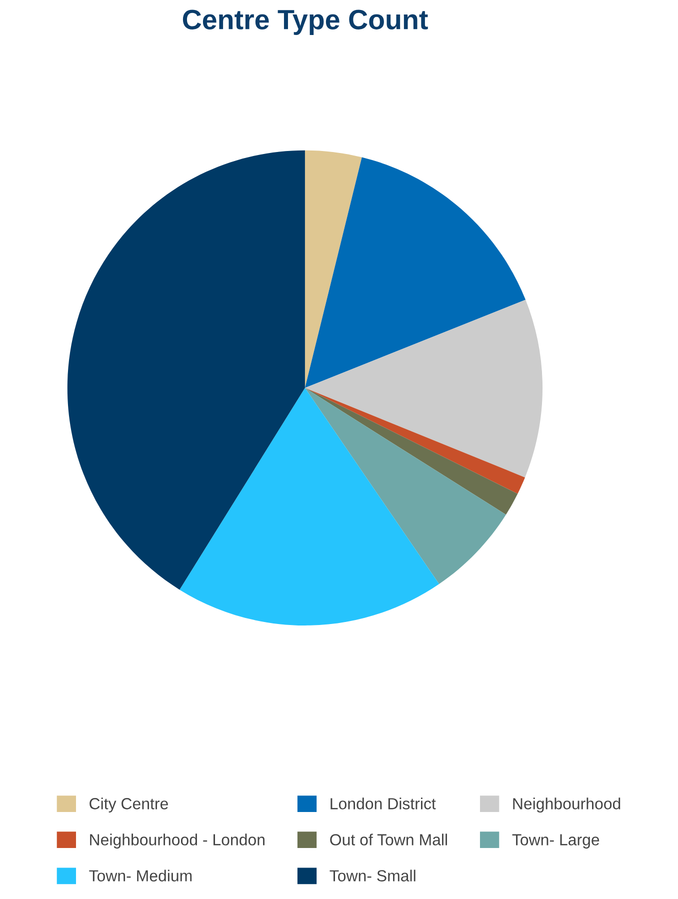 Image resolution: width=678 pixels, height=899 pixels. Describe the element at coordinates (383, 804) in the screenshot. I see `legend-label: London District` at that location.